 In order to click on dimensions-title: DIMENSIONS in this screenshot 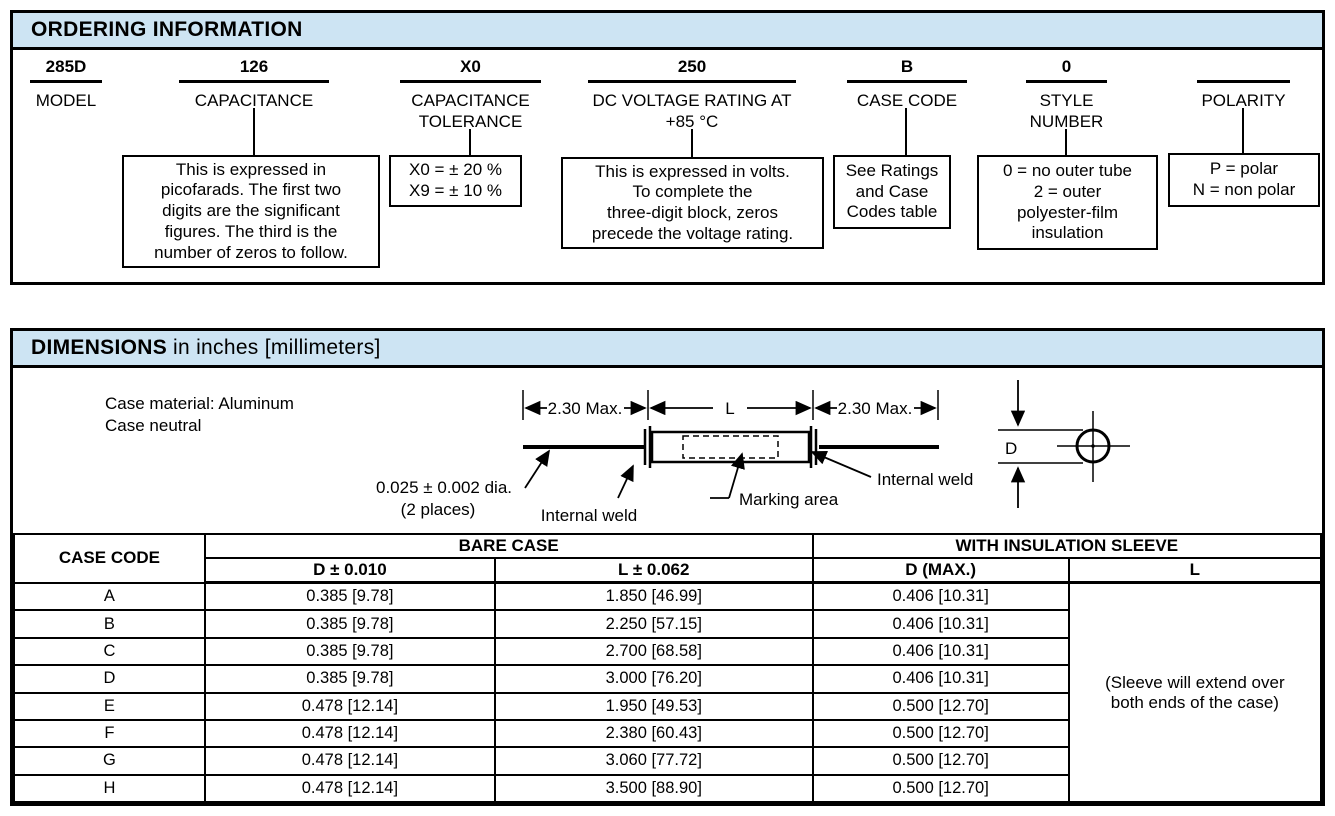, I will do `click(99, 347)`.